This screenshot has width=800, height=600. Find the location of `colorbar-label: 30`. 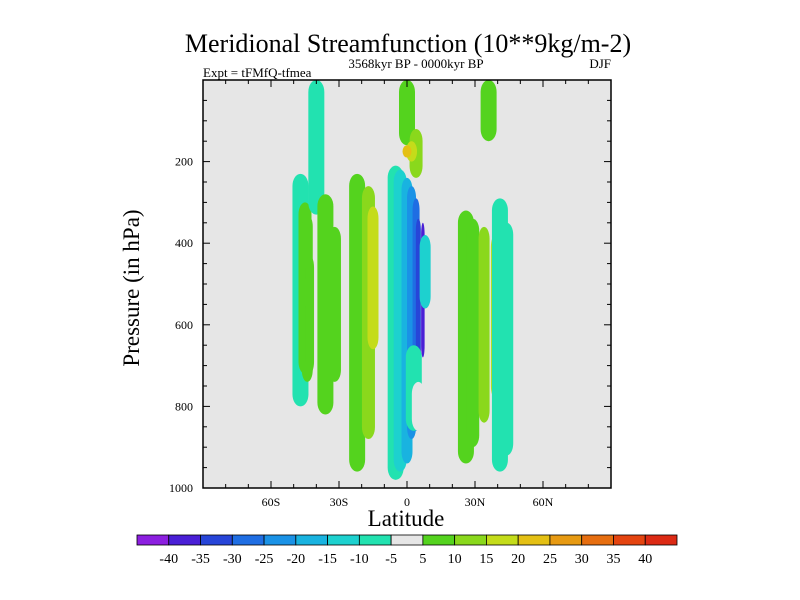

colorbar-label: 30 is located at coordinates (582, 559).